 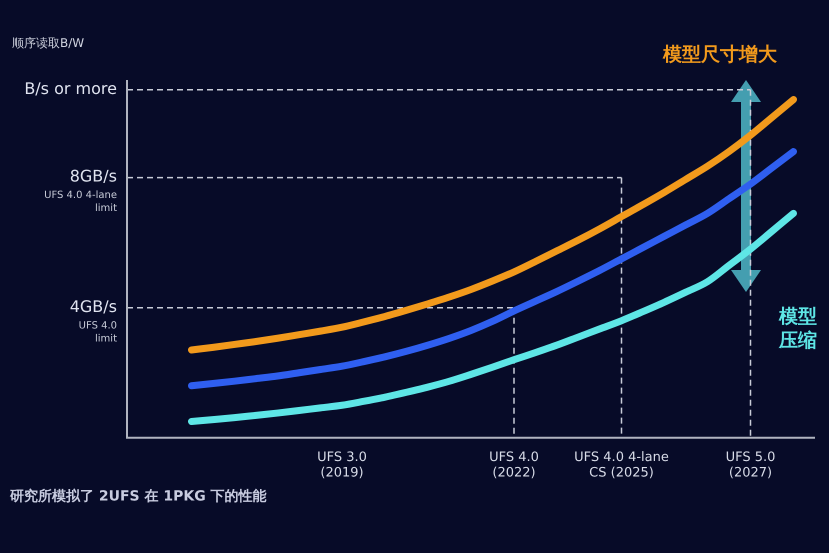 What do you see at coordinates (797, 328) in the screenshot?
I see `annotation: 模型压缩` at bounding box center [797, 328].